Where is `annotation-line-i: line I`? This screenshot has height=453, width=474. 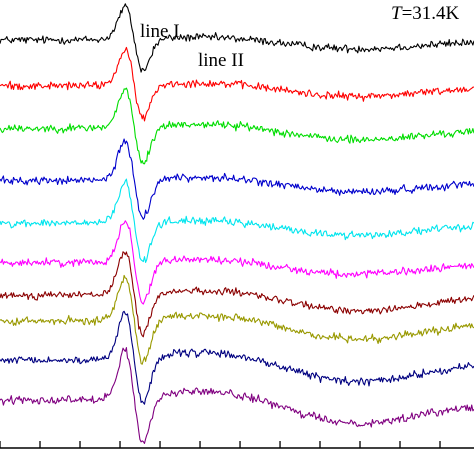
annotation-line-i: line I is located at coordinates (160, 31).